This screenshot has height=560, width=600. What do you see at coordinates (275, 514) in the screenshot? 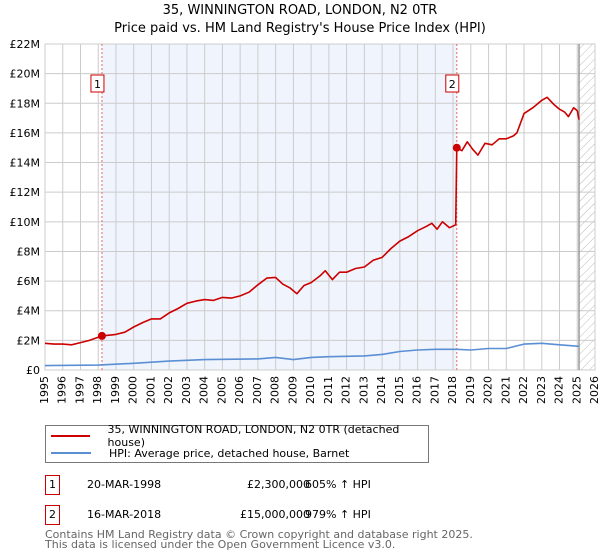
I see `transaction-price: £15,000,000` at bounding box center [275, 514].